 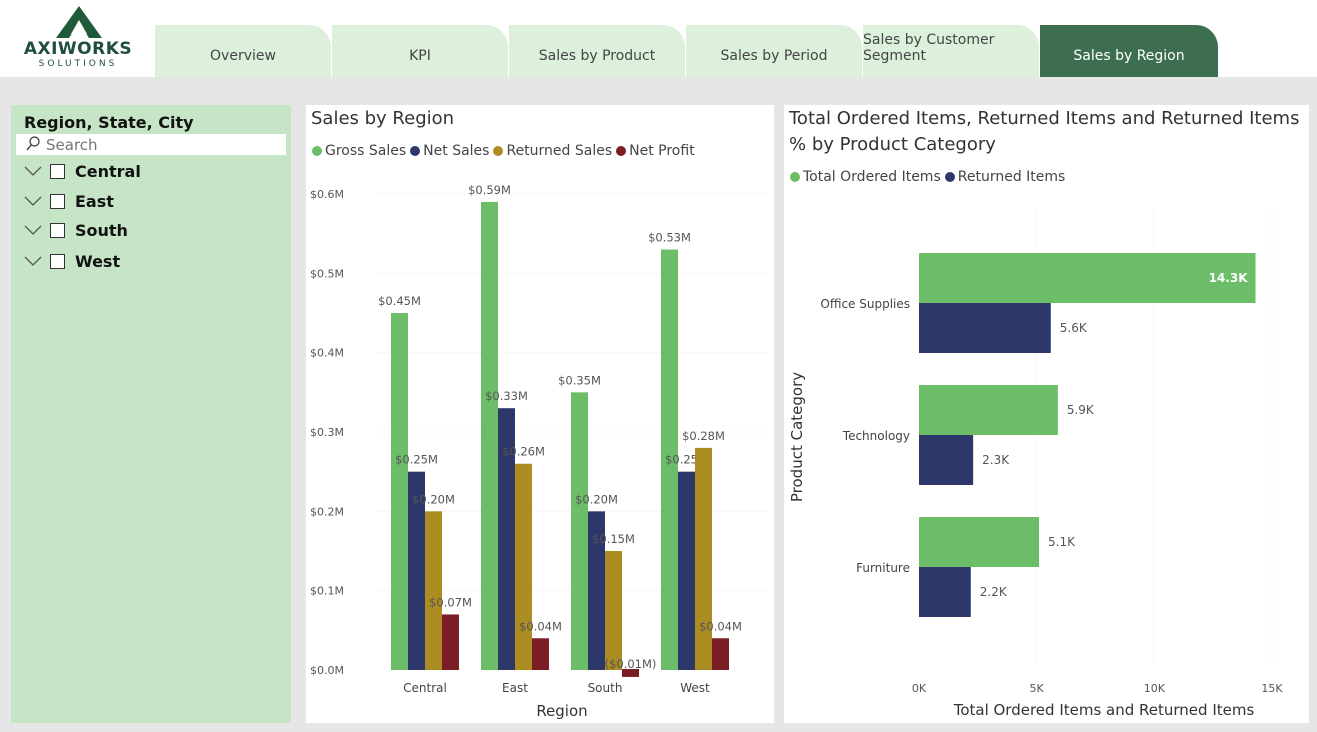 What do you see at coordinates (149, 201) in the screenshot?
I see `slicer-item-east: East` at bounding box center [149, 201].